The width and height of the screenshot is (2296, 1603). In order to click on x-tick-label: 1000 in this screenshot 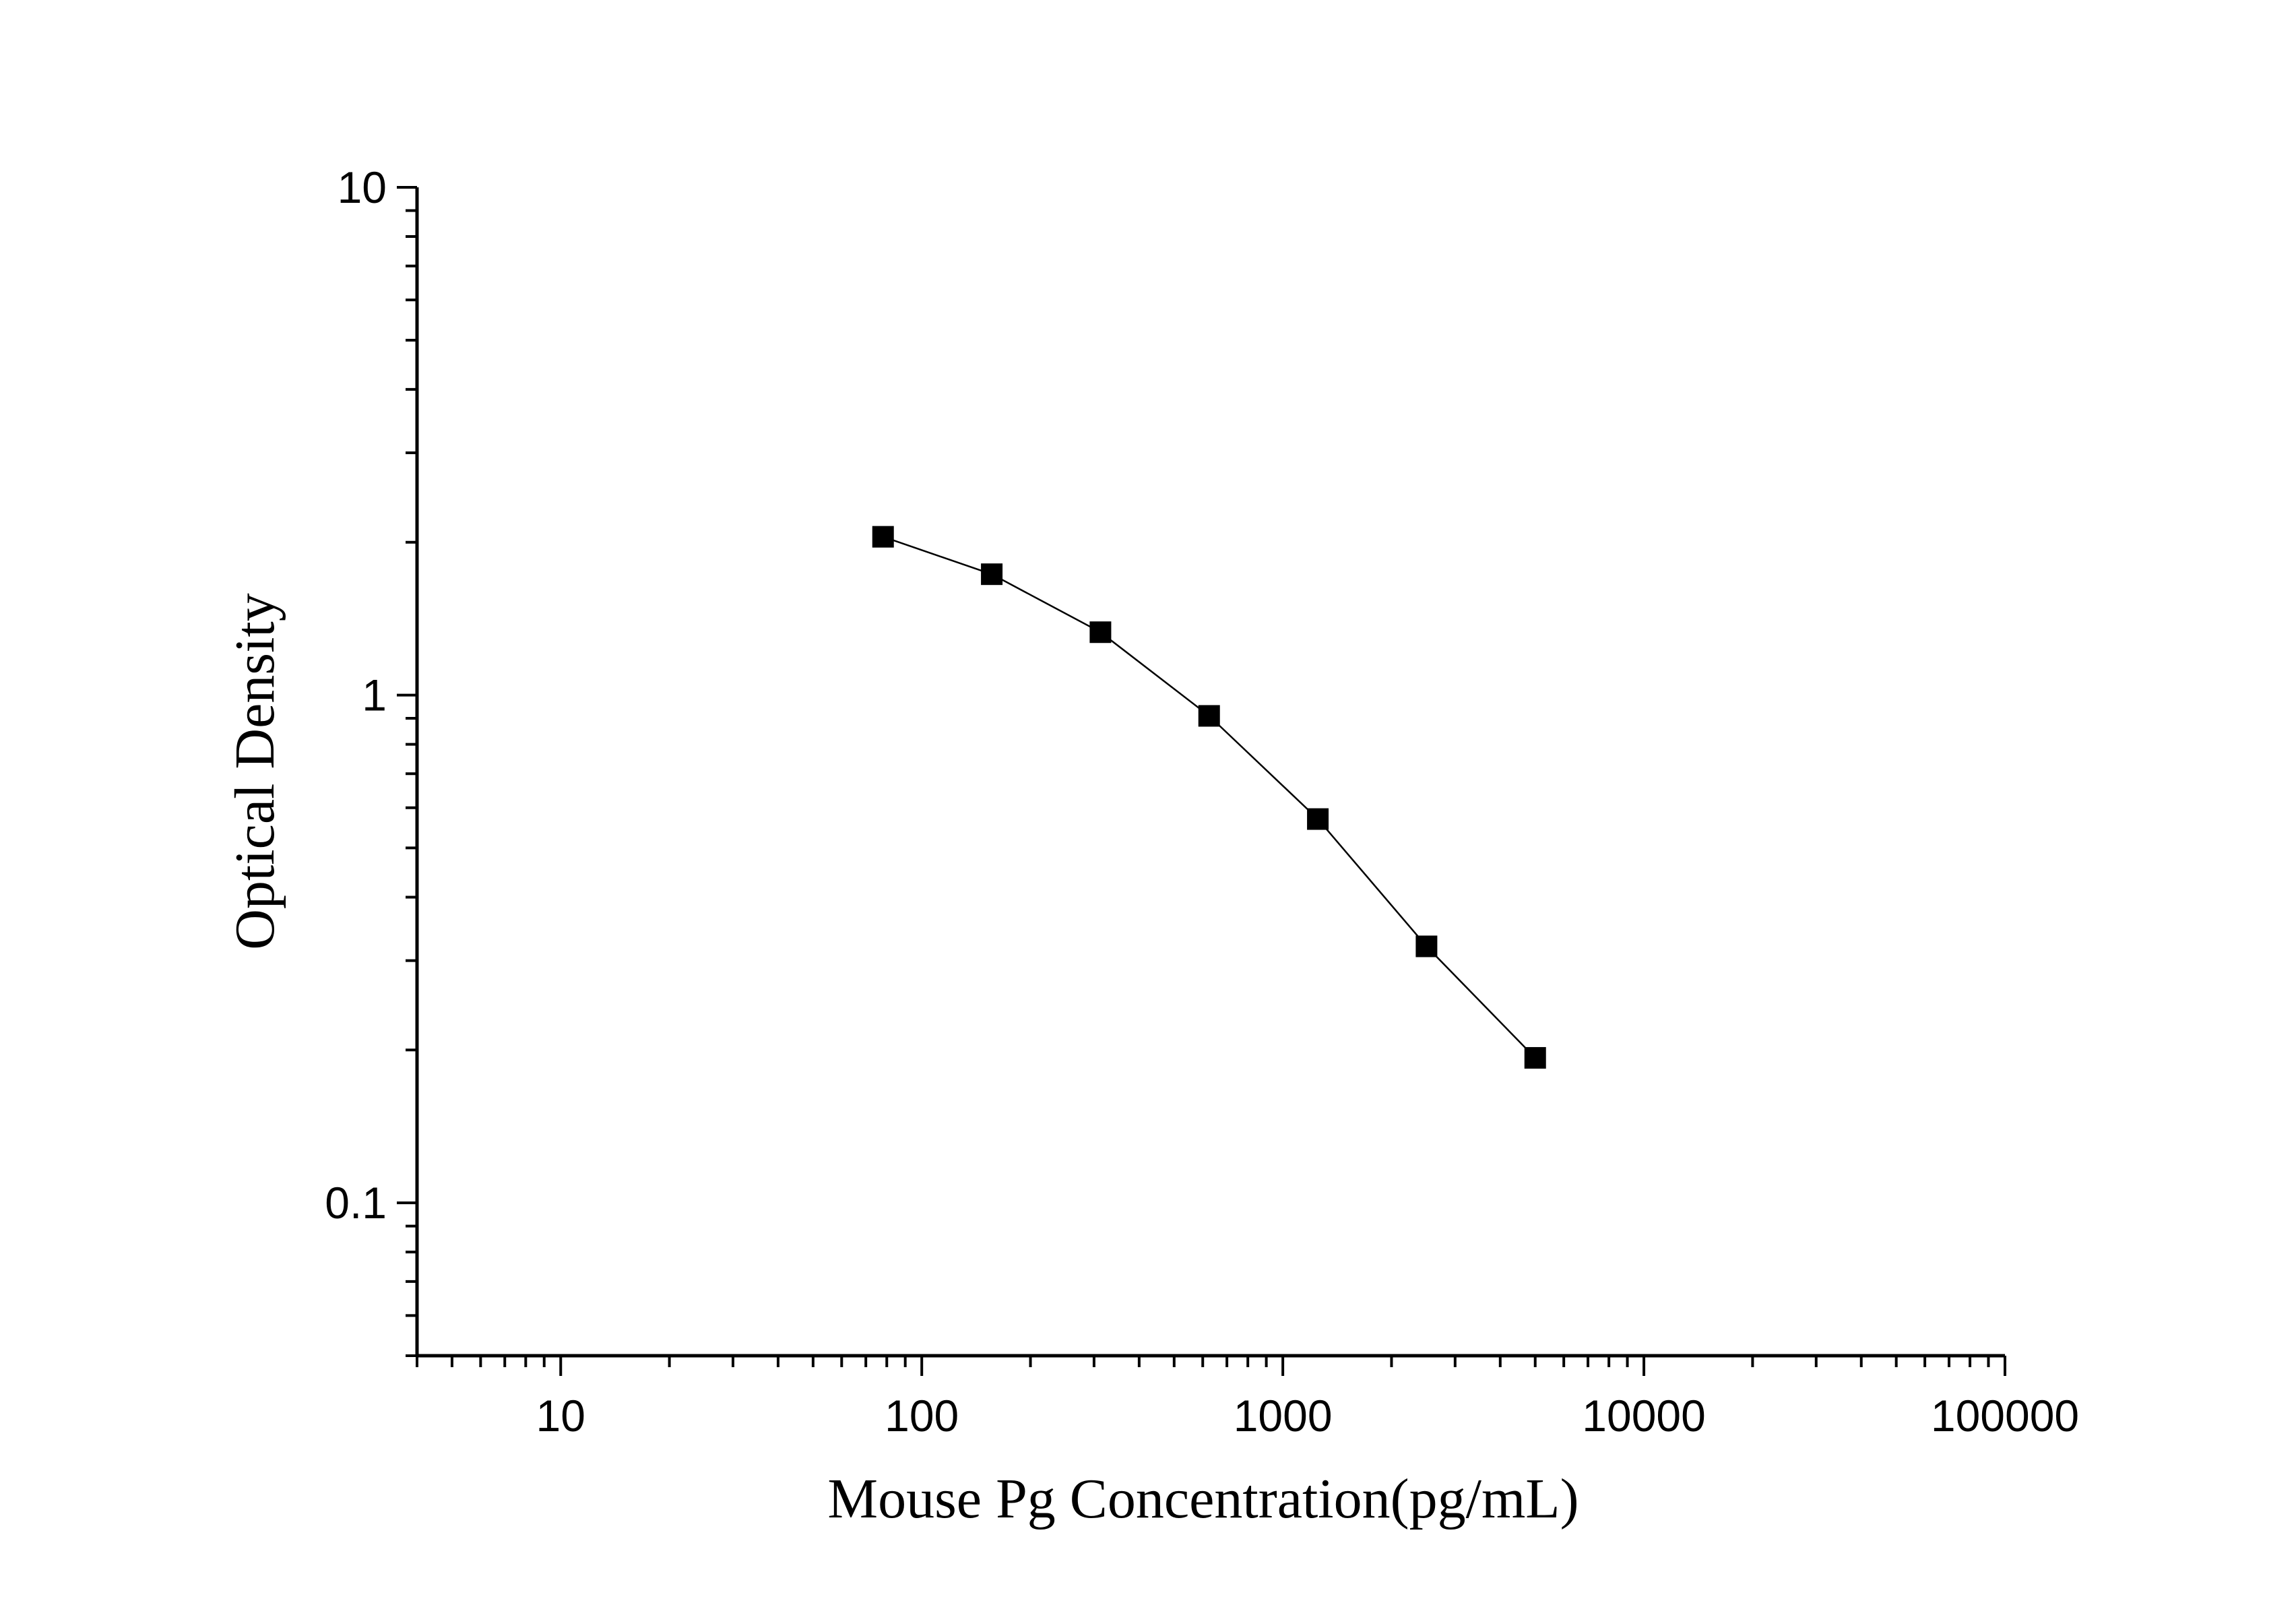, I will do `click(1283, 1416)`.